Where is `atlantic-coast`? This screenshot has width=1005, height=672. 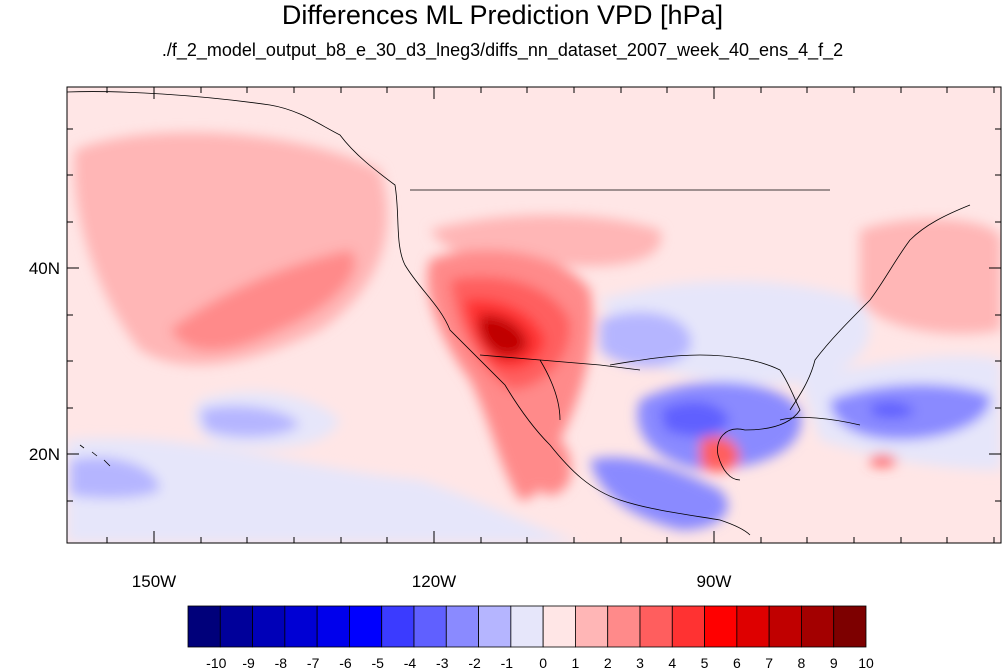 atlantic-coast is located at coordinates (880, 307).